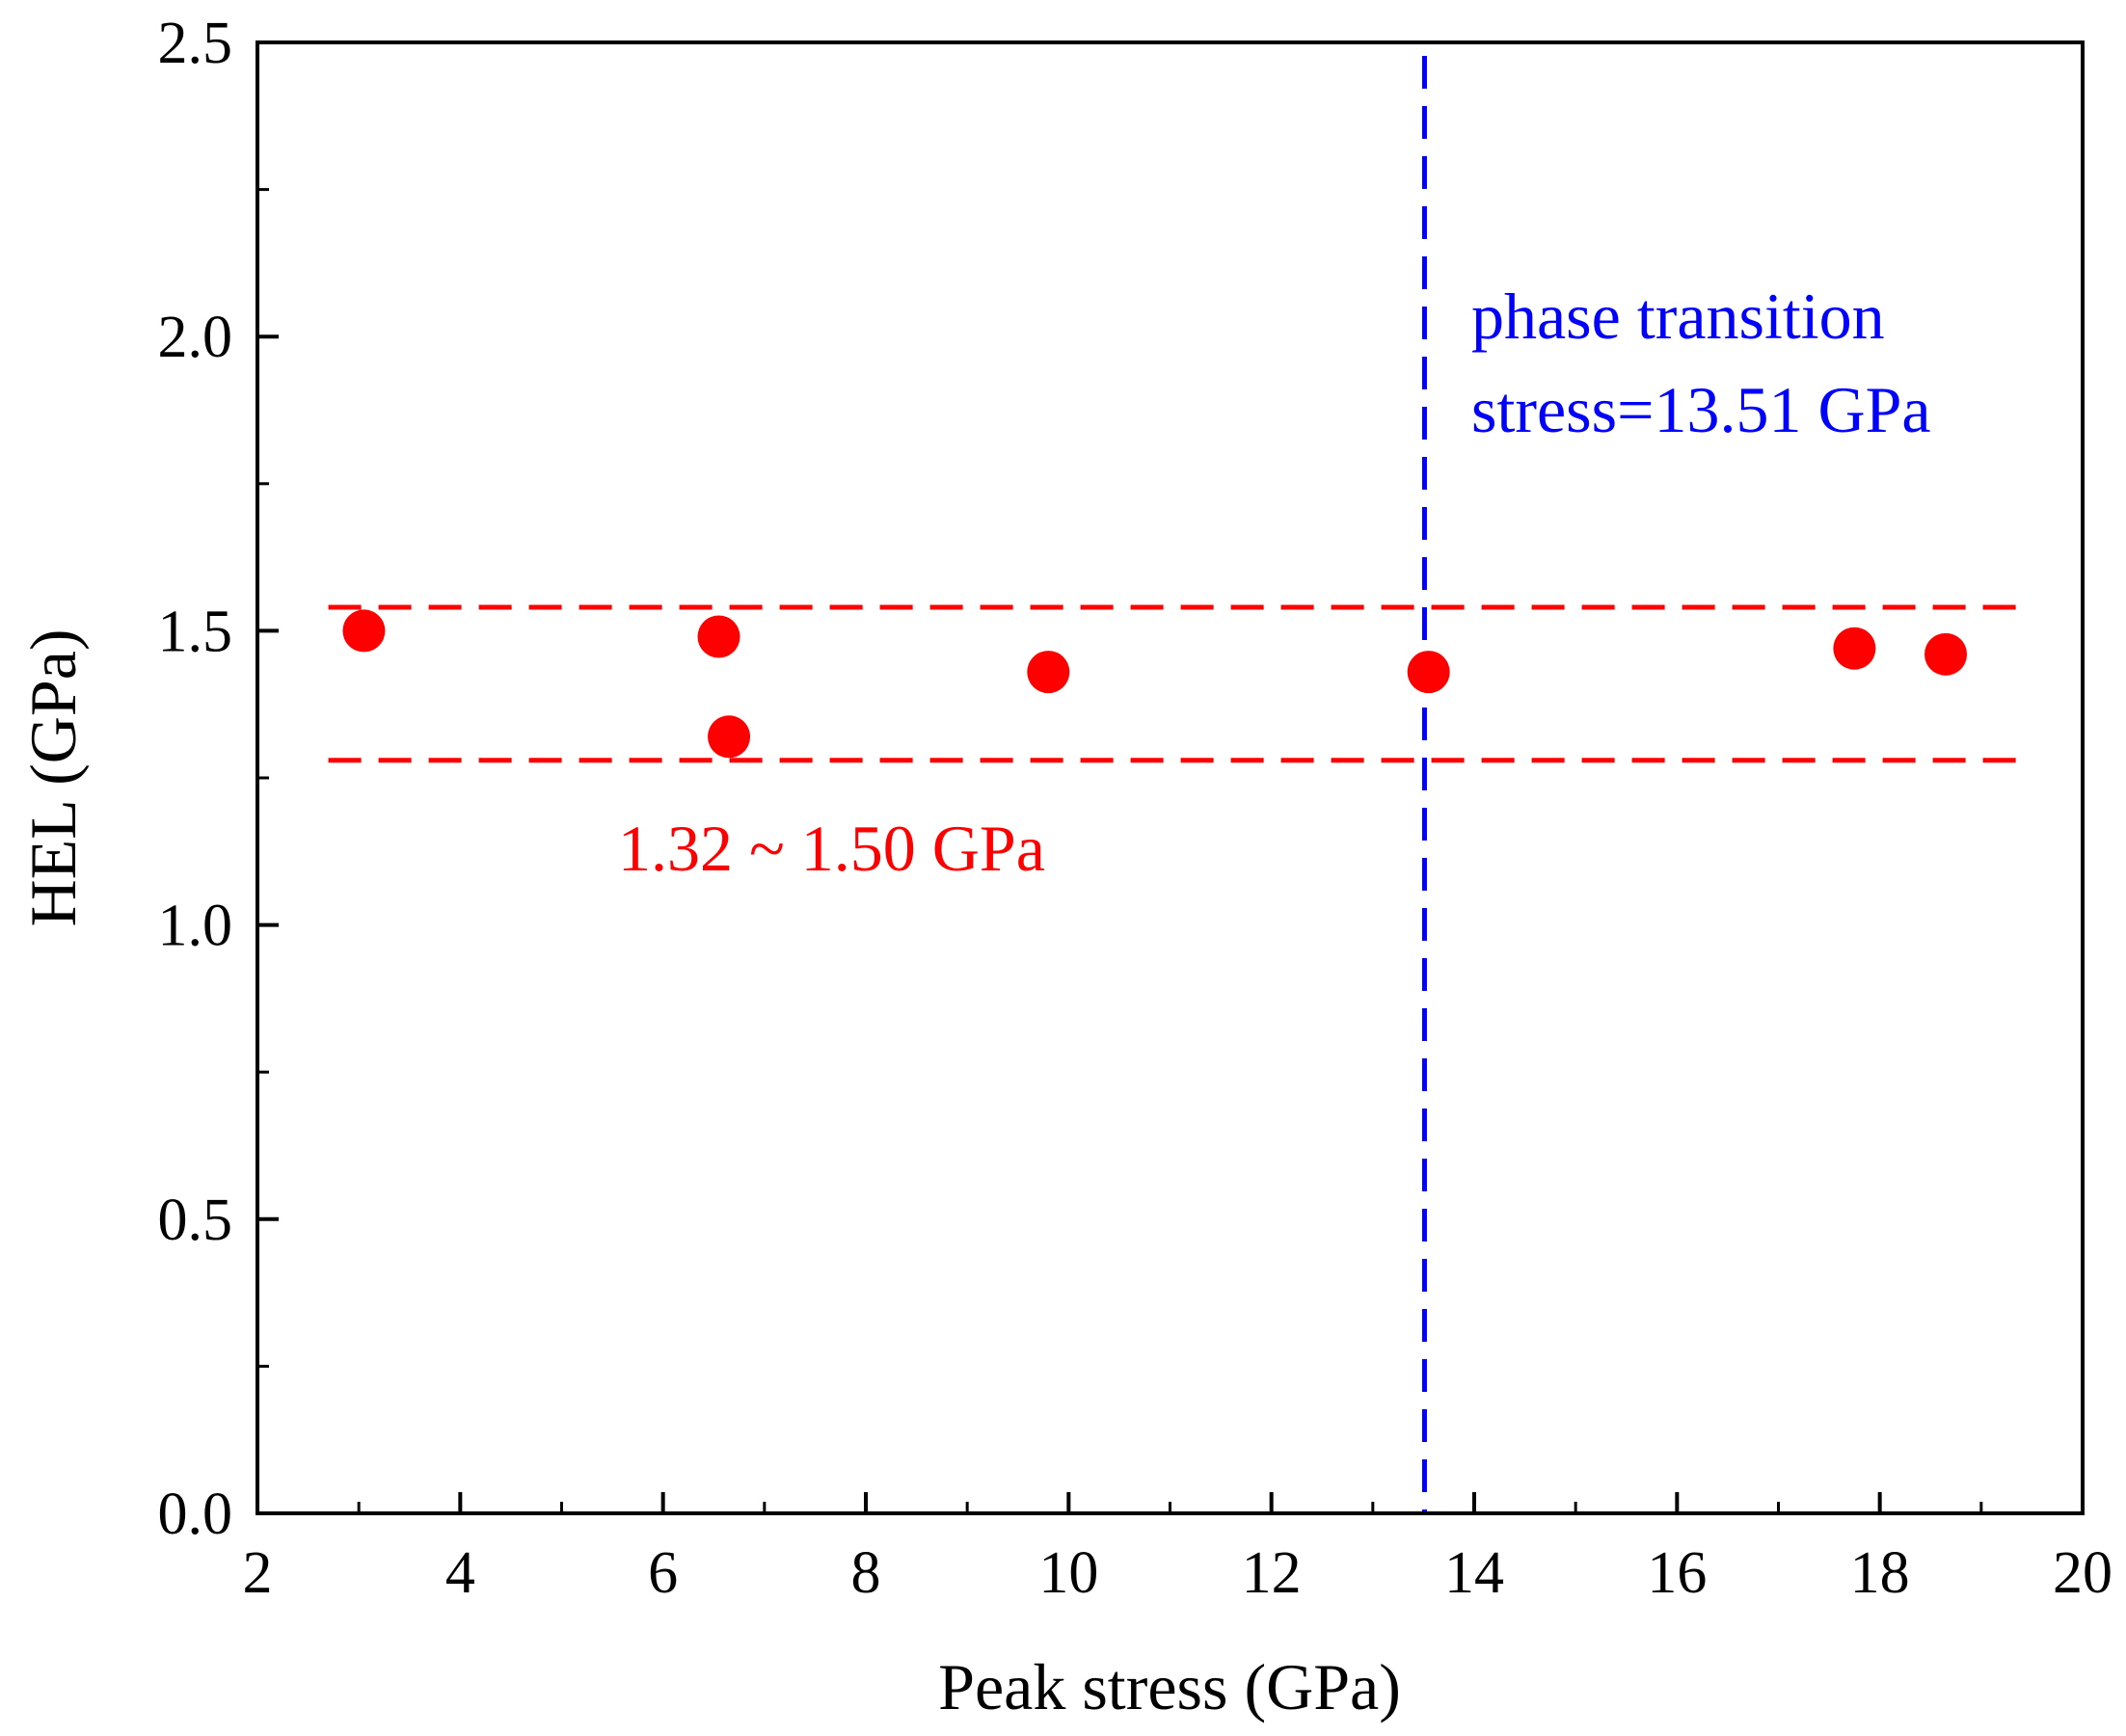 This screenshot has width=2126, height=1736. Describe the element at coordinates (195, 1220) in the screenshot. I see `y-tick-label: 0.5` at that location.